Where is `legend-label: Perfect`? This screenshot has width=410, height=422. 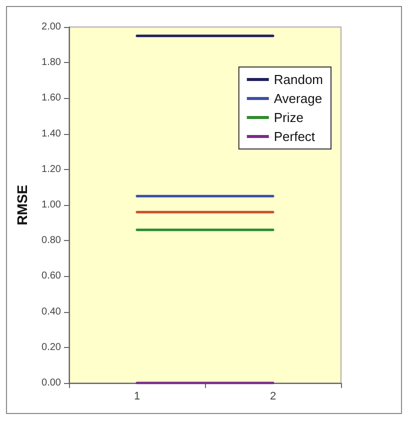
legend-label: Perfect is located at coordinates (295, 136).